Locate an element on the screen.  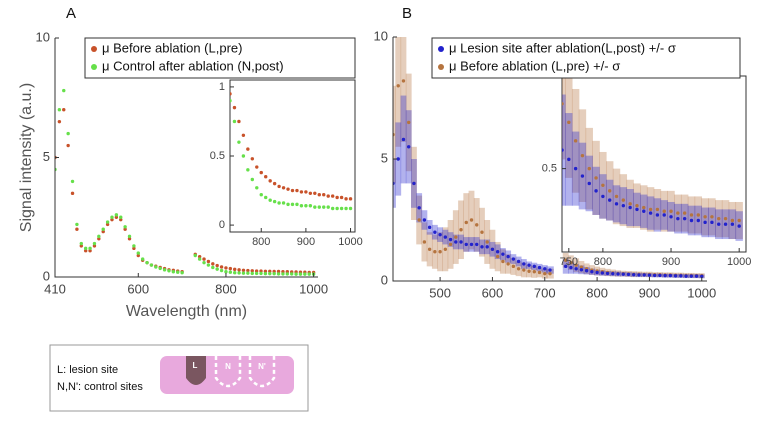
legend-frame is located at coordinates (220, 58).